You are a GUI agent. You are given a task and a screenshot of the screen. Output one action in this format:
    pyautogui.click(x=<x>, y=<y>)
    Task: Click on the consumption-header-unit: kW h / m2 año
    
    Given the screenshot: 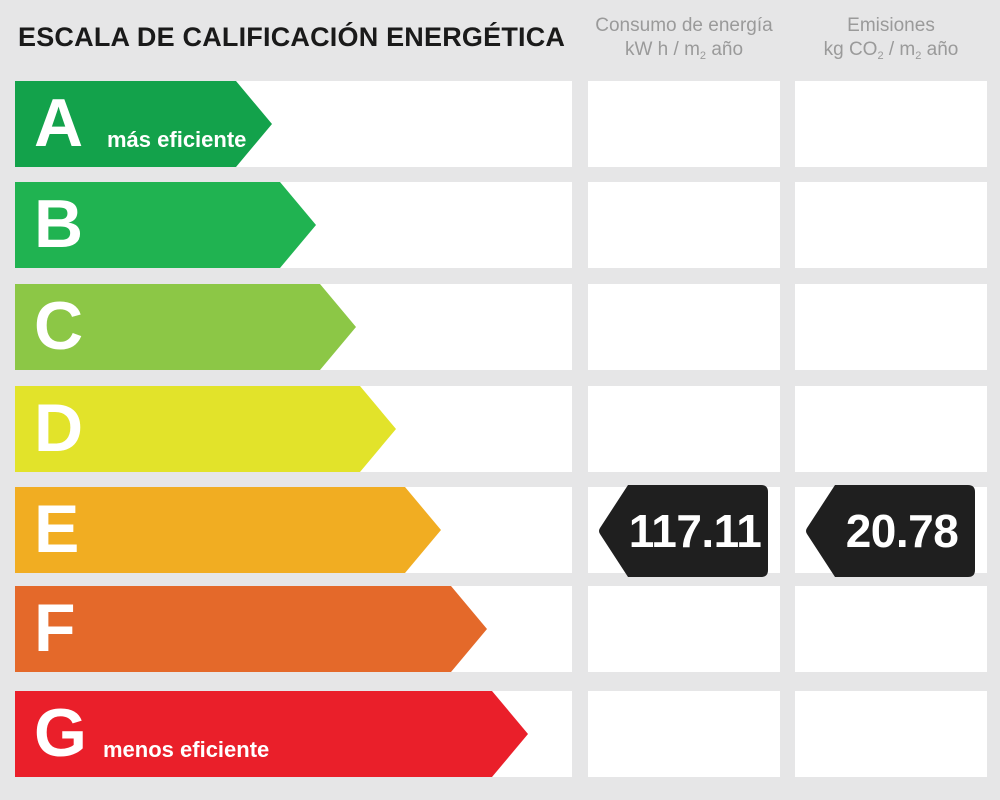 What is the action you would take?
    pyautogui.click(x=684, y=50)
    